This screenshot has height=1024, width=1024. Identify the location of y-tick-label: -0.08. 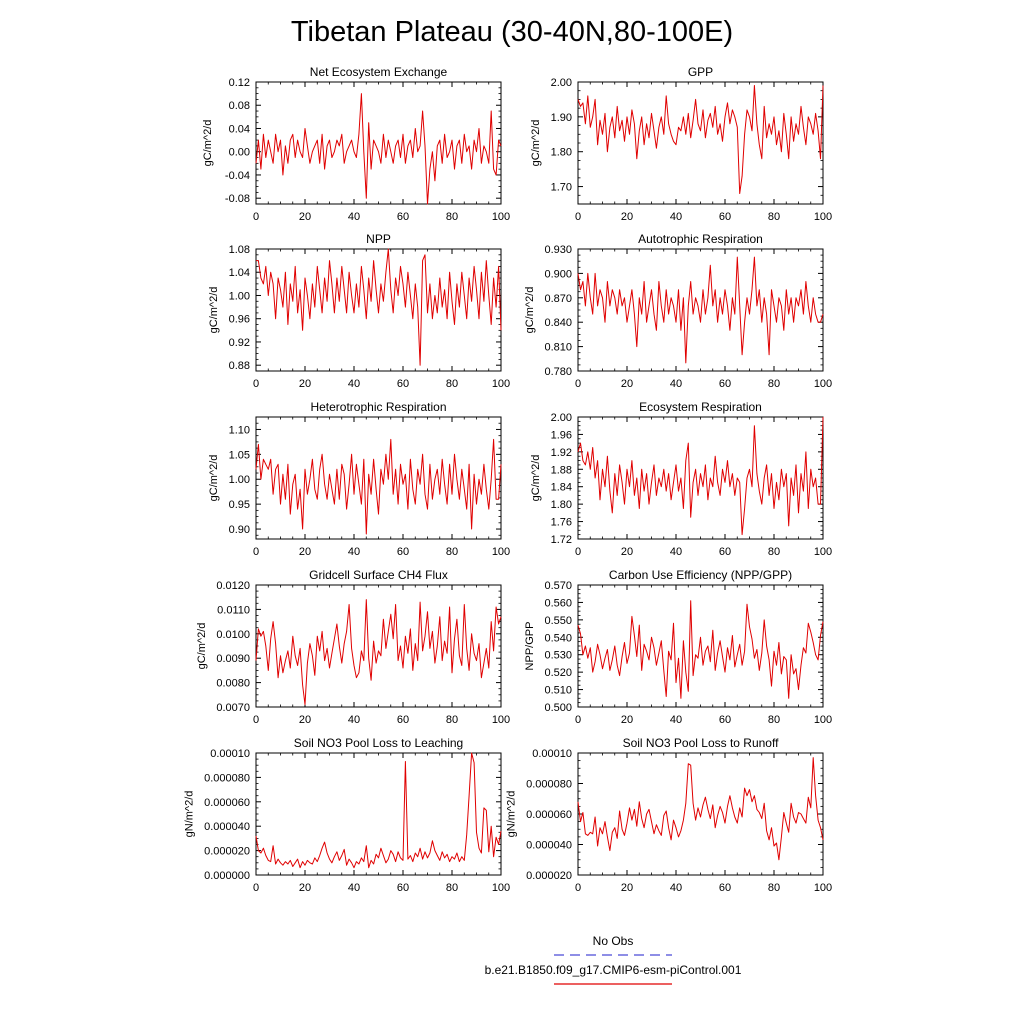
(237, 199).